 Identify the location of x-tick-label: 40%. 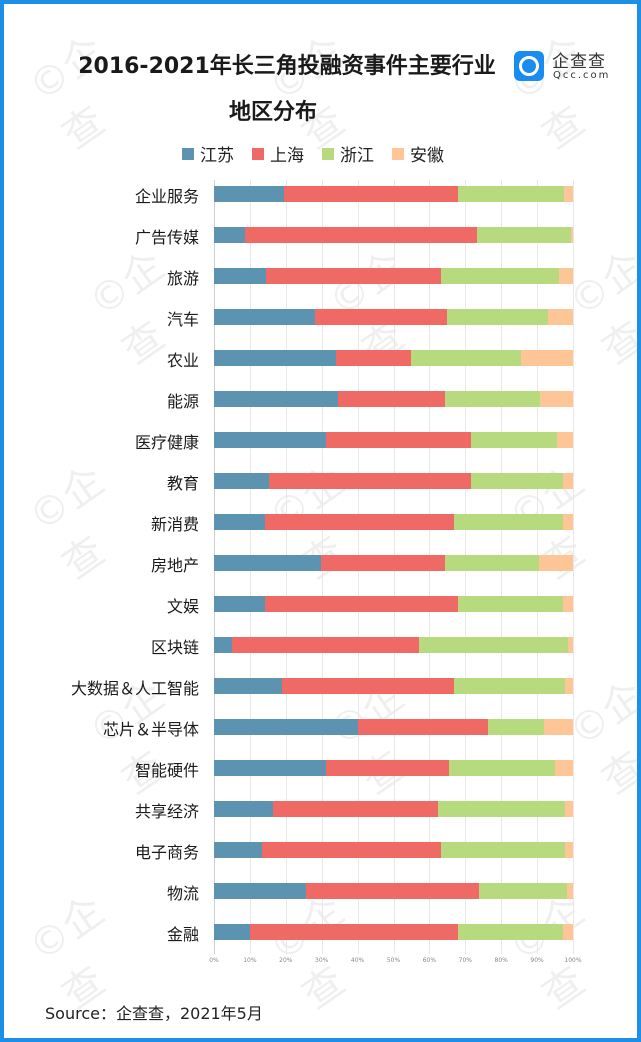
(357, 960).